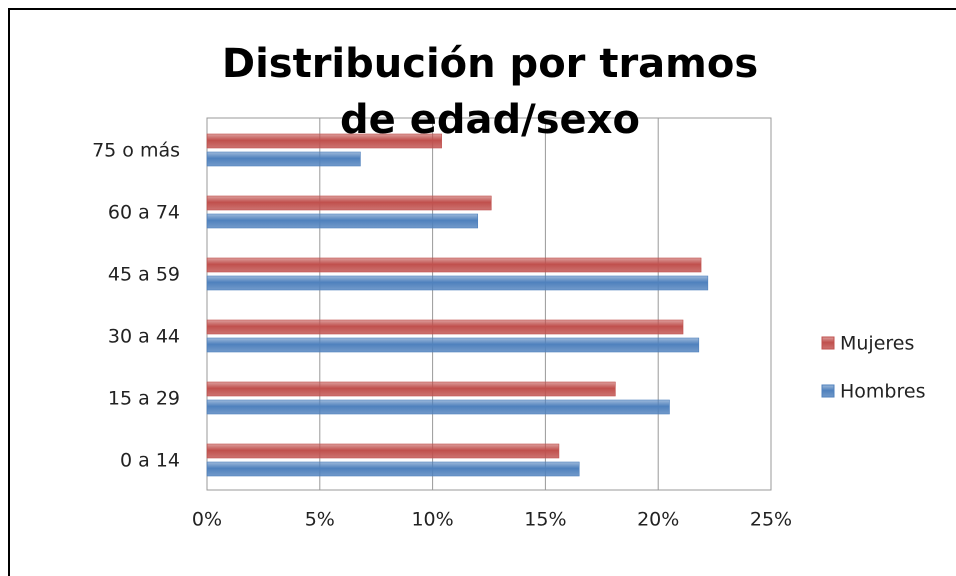  Describe the element at coordinates (771, 520) in the screenshot. I see `x-tick-label: 25%` at that location.